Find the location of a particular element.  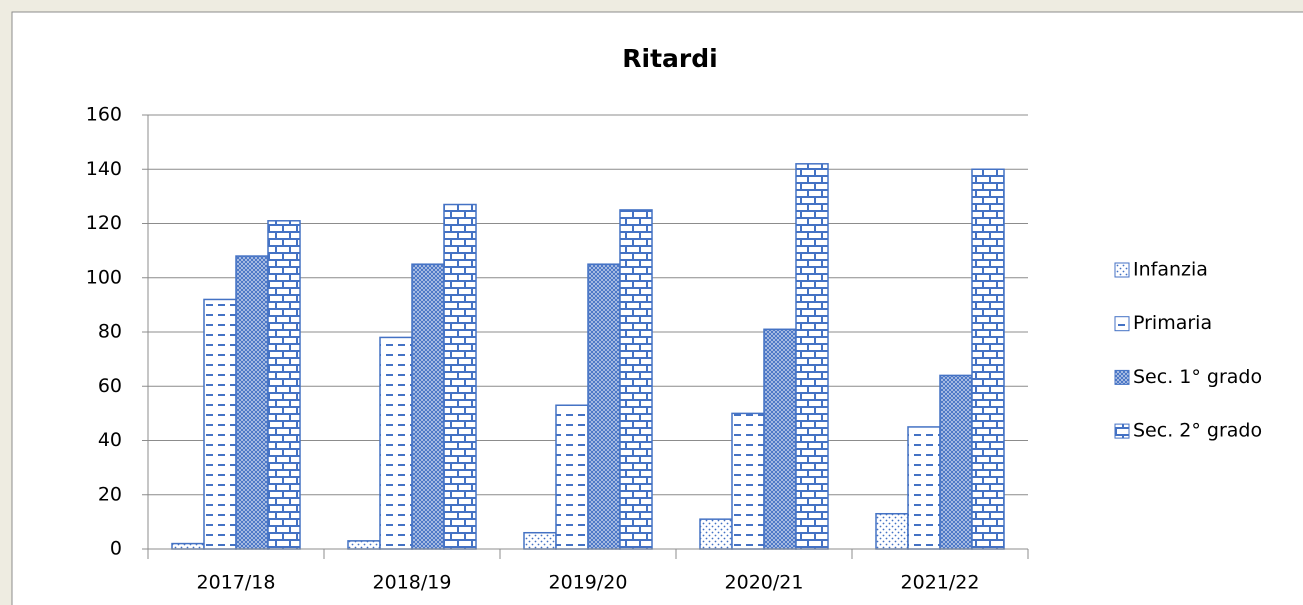

chart-title: Ritardi is located at coordinates (669, 58).